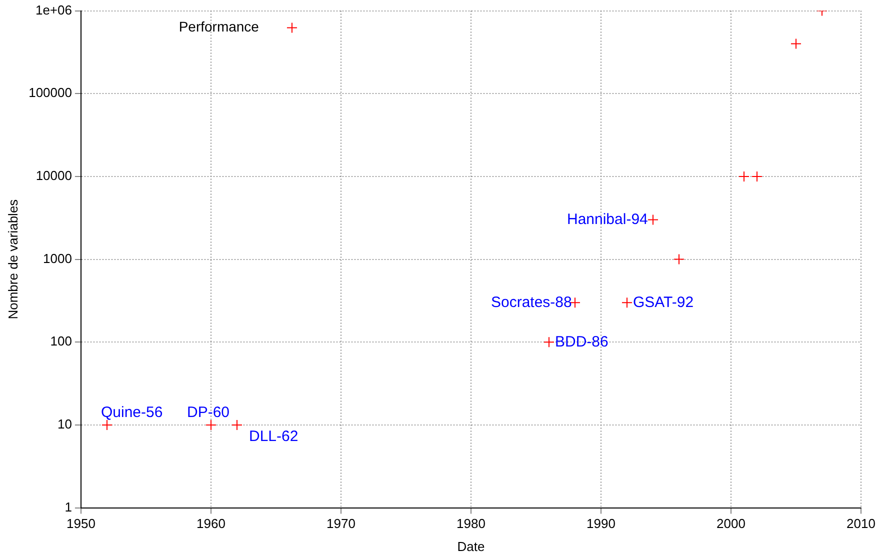 The image size is (891, 559). I want to click on x-tick-label: 1980, so click(471, 524).